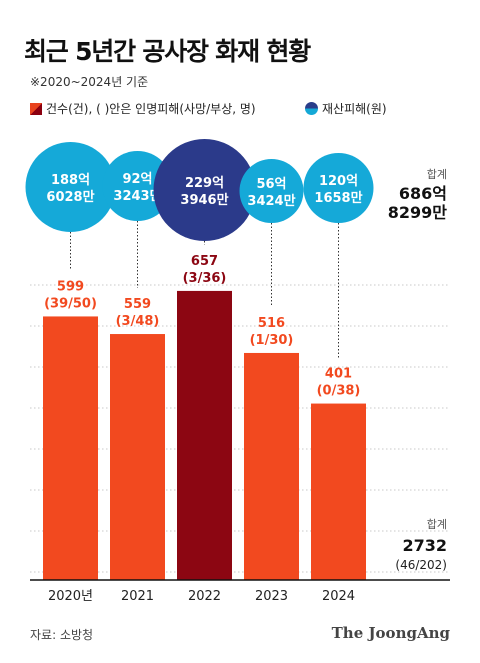 This screenshot has height=663, width=480. What do you see at coordinates (36, 108) in the screenshot?
I see `cases-swatch-icon` at bounding box center [36, 108].